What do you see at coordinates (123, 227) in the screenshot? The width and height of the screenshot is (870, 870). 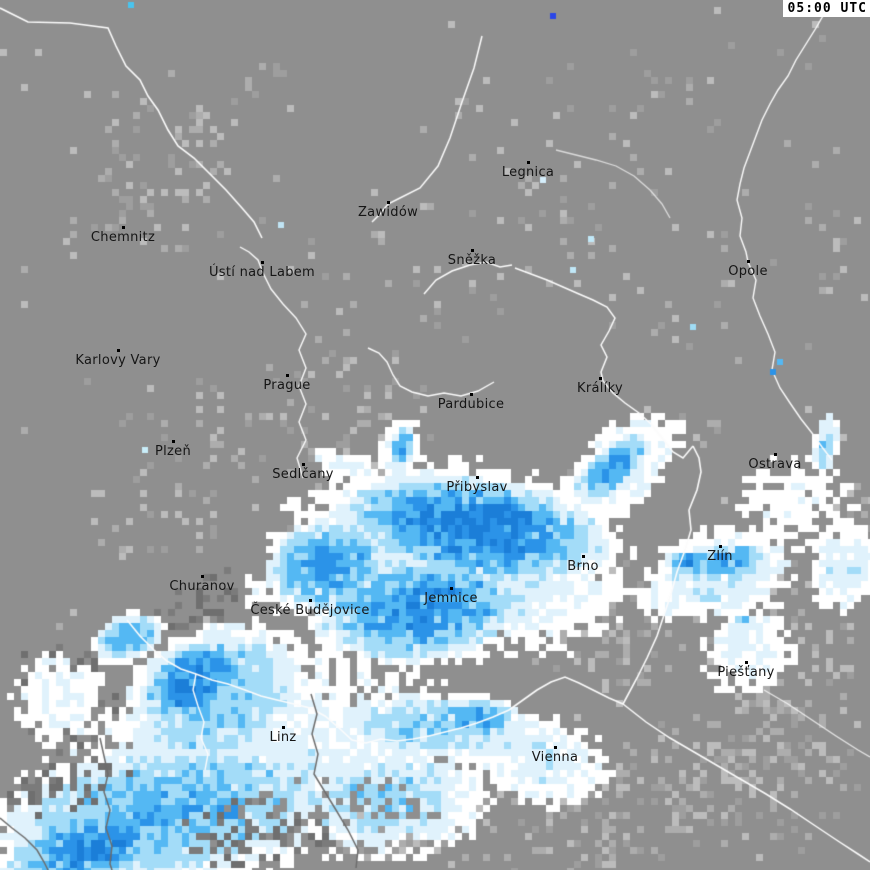 I see `city-dot-chemnitz` at bounding box center [123, 227].